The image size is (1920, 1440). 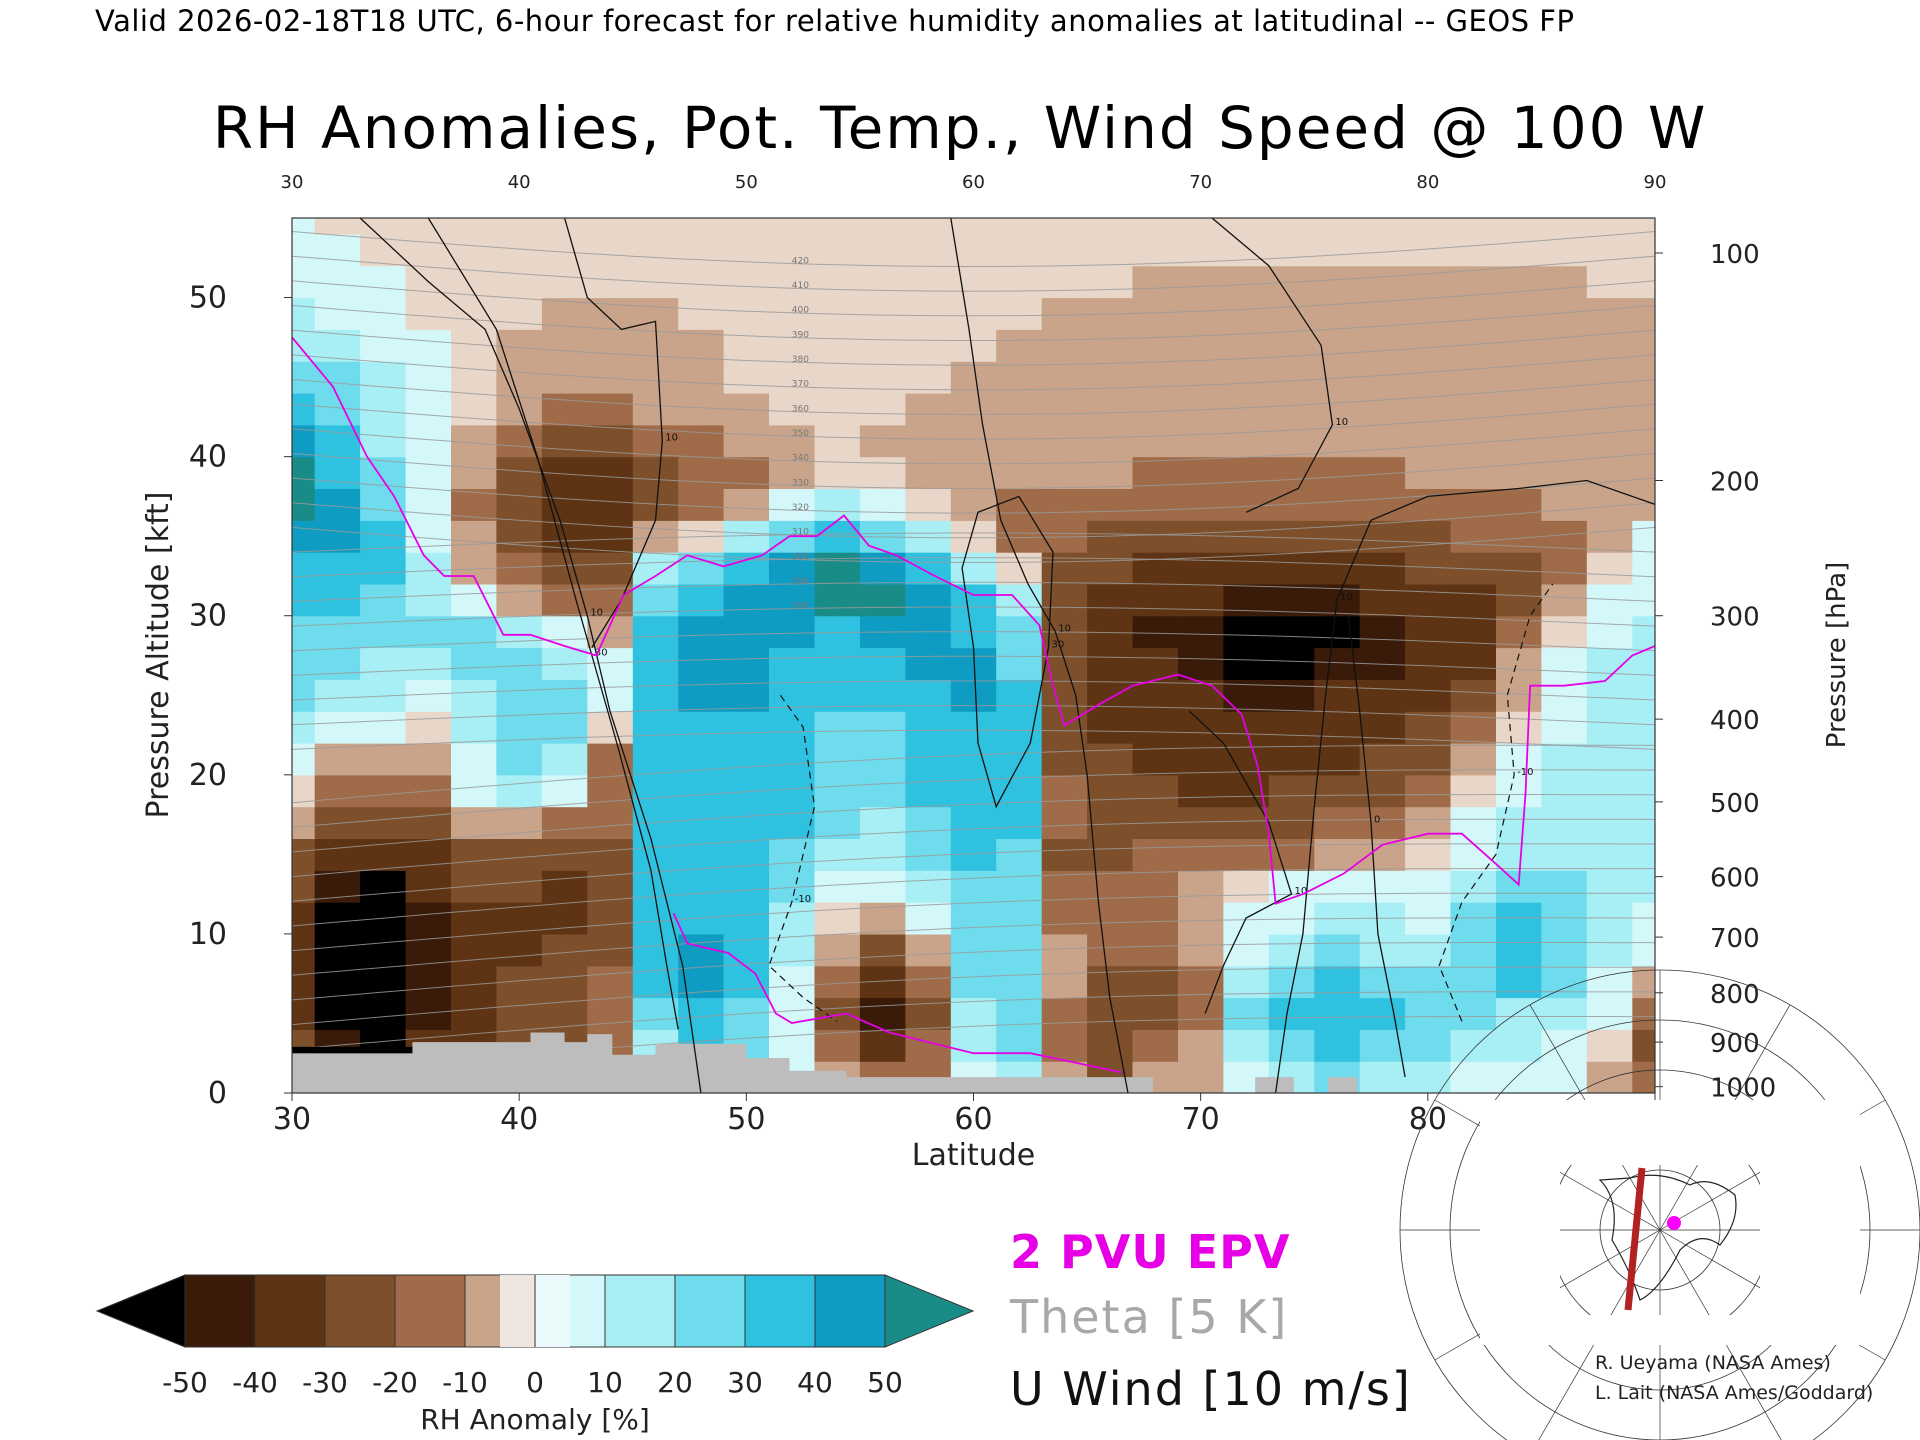 What do you see at coordinates (1670, 1132) in the screenshot?
I see `inset-mask-top` at bounding box center [1670, 1132].